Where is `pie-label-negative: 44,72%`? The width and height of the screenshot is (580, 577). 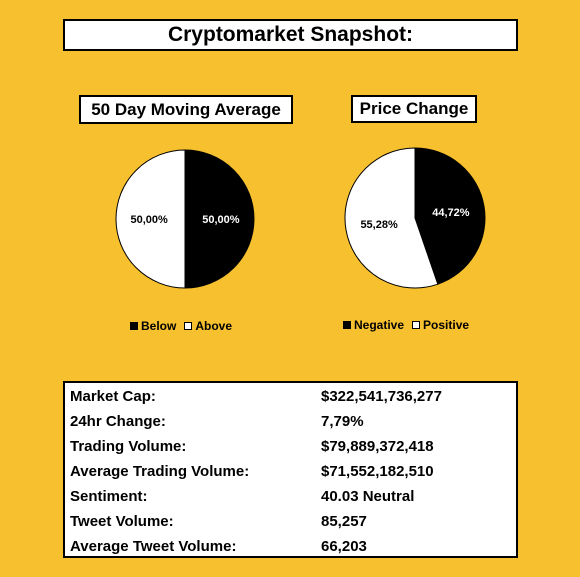
pie-label-negative: 44,72% is located at coordinates (451, 213).